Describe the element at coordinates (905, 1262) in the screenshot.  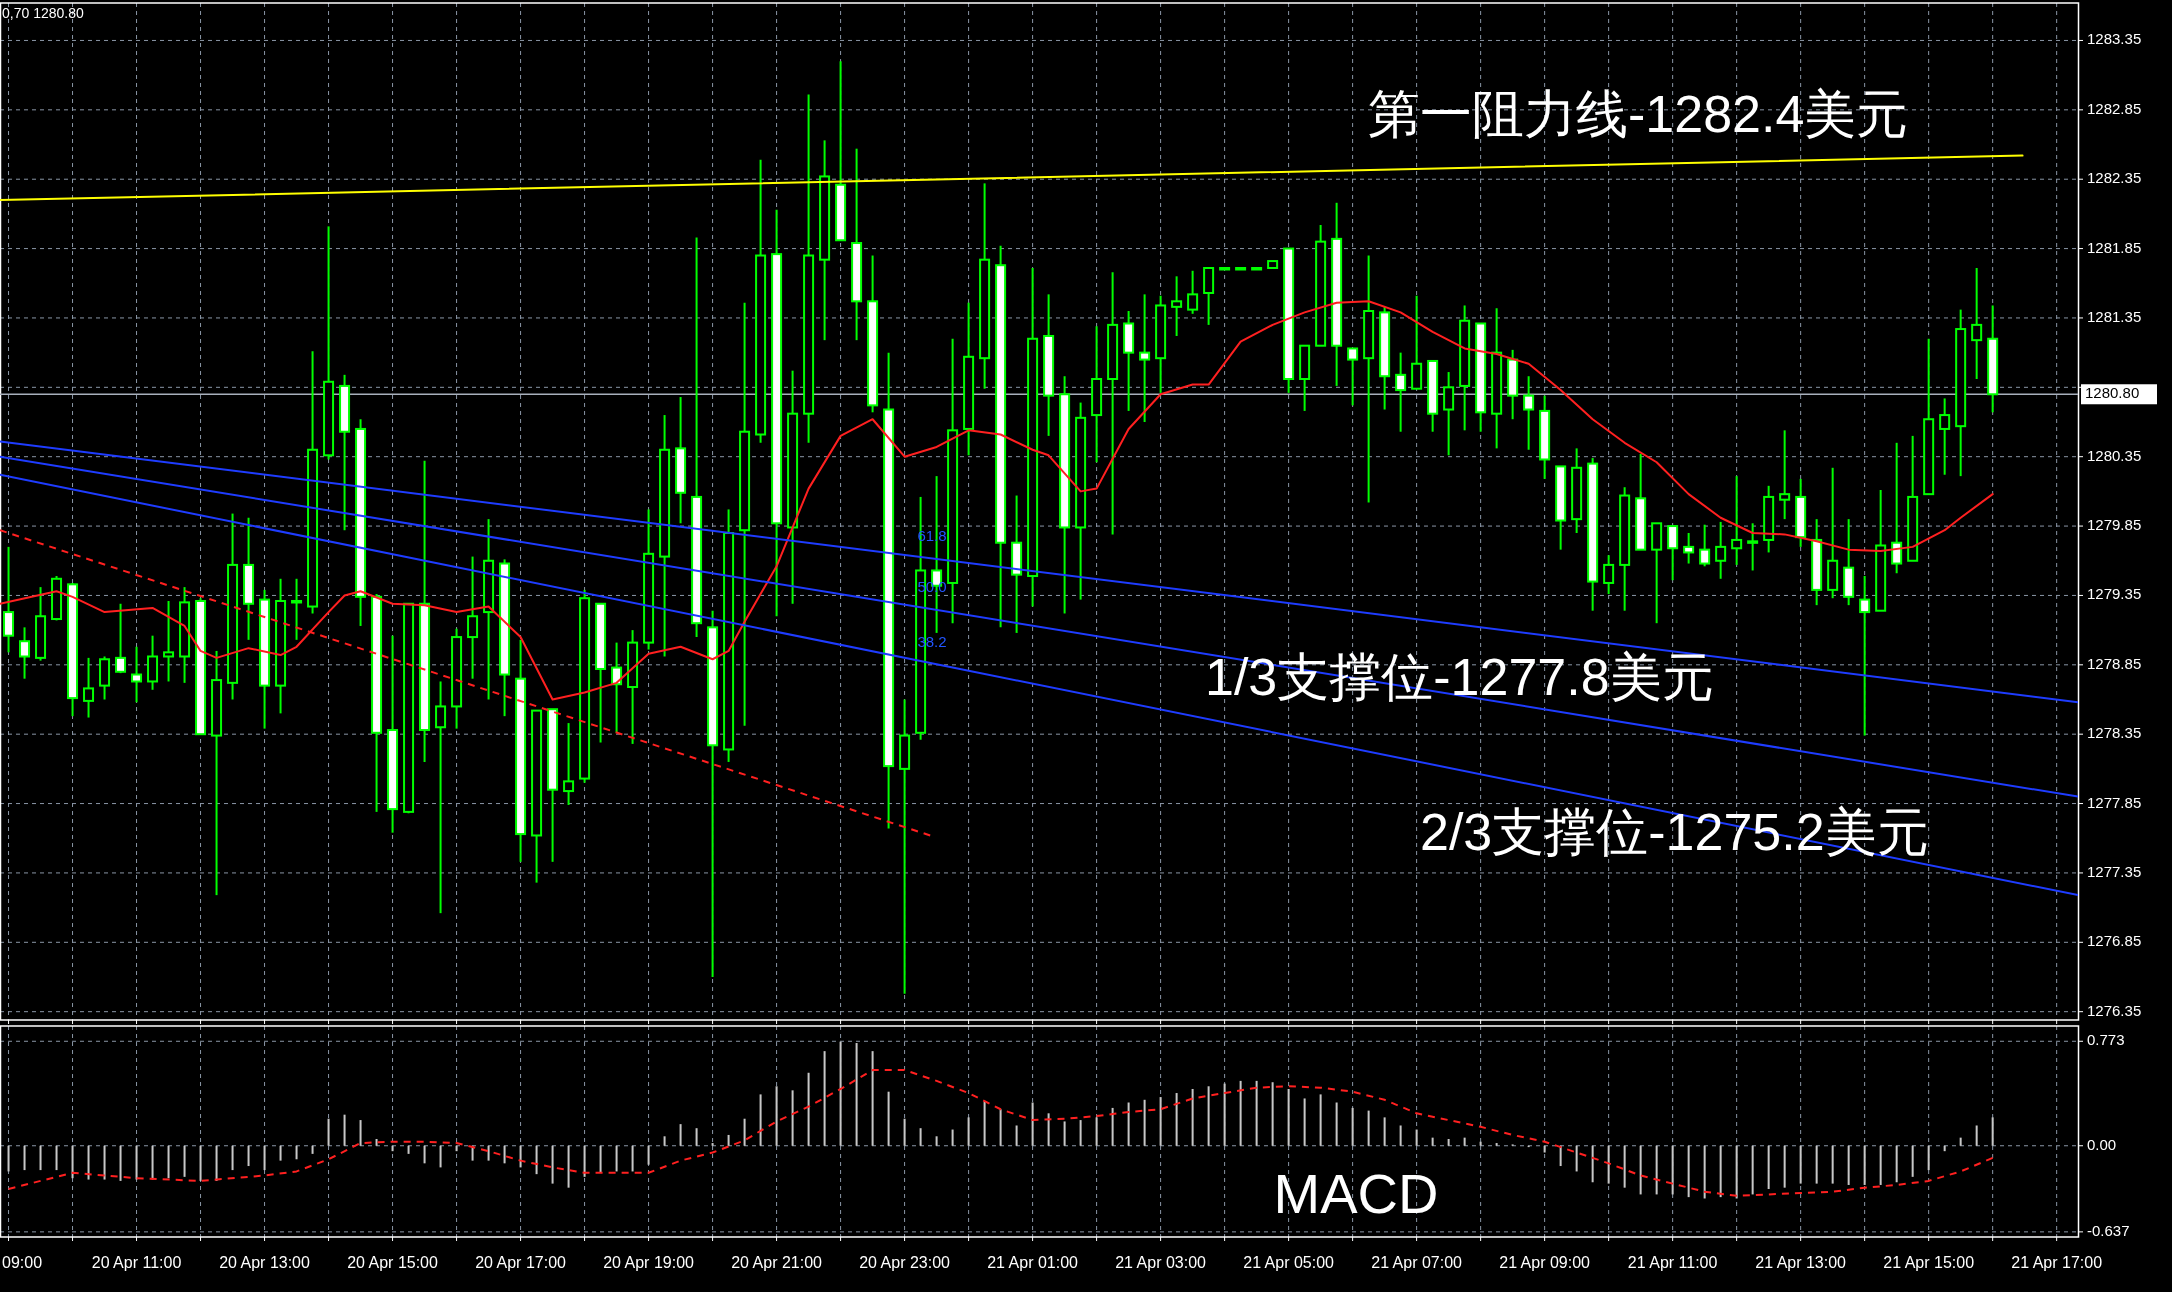
I see `x-tick-label: 20 Apr 23:00` at that location.